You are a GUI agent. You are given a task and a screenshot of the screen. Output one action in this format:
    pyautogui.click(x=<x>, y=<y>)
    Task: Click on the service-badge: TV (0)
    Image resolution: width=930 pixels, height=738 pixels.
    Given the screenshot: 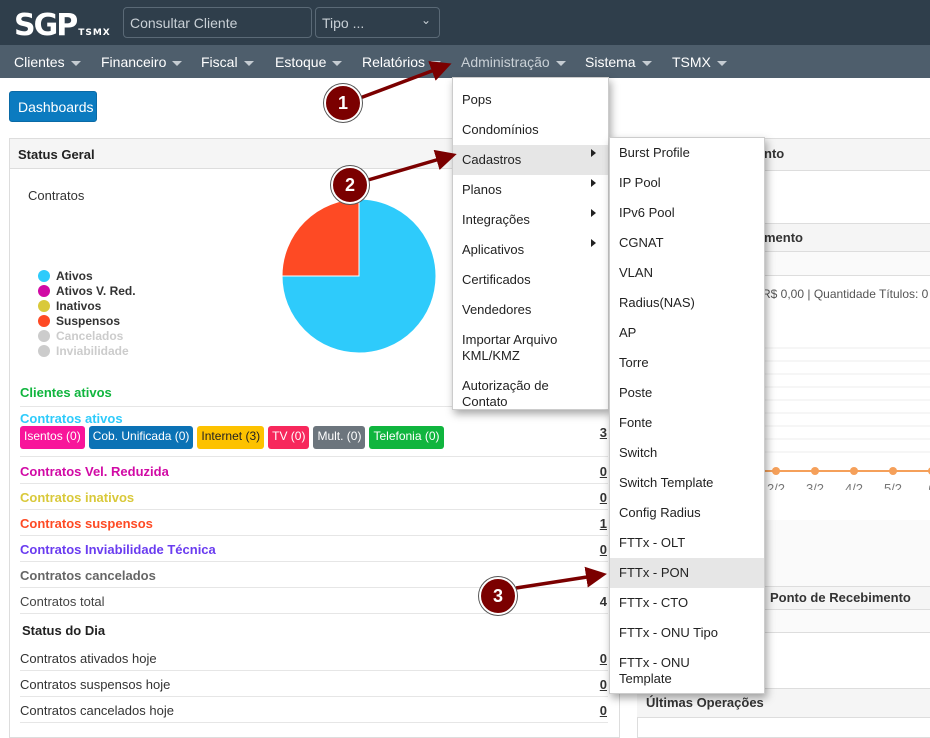 What is the action you would take?
    pyautogui.click(x=289, y=437)
    